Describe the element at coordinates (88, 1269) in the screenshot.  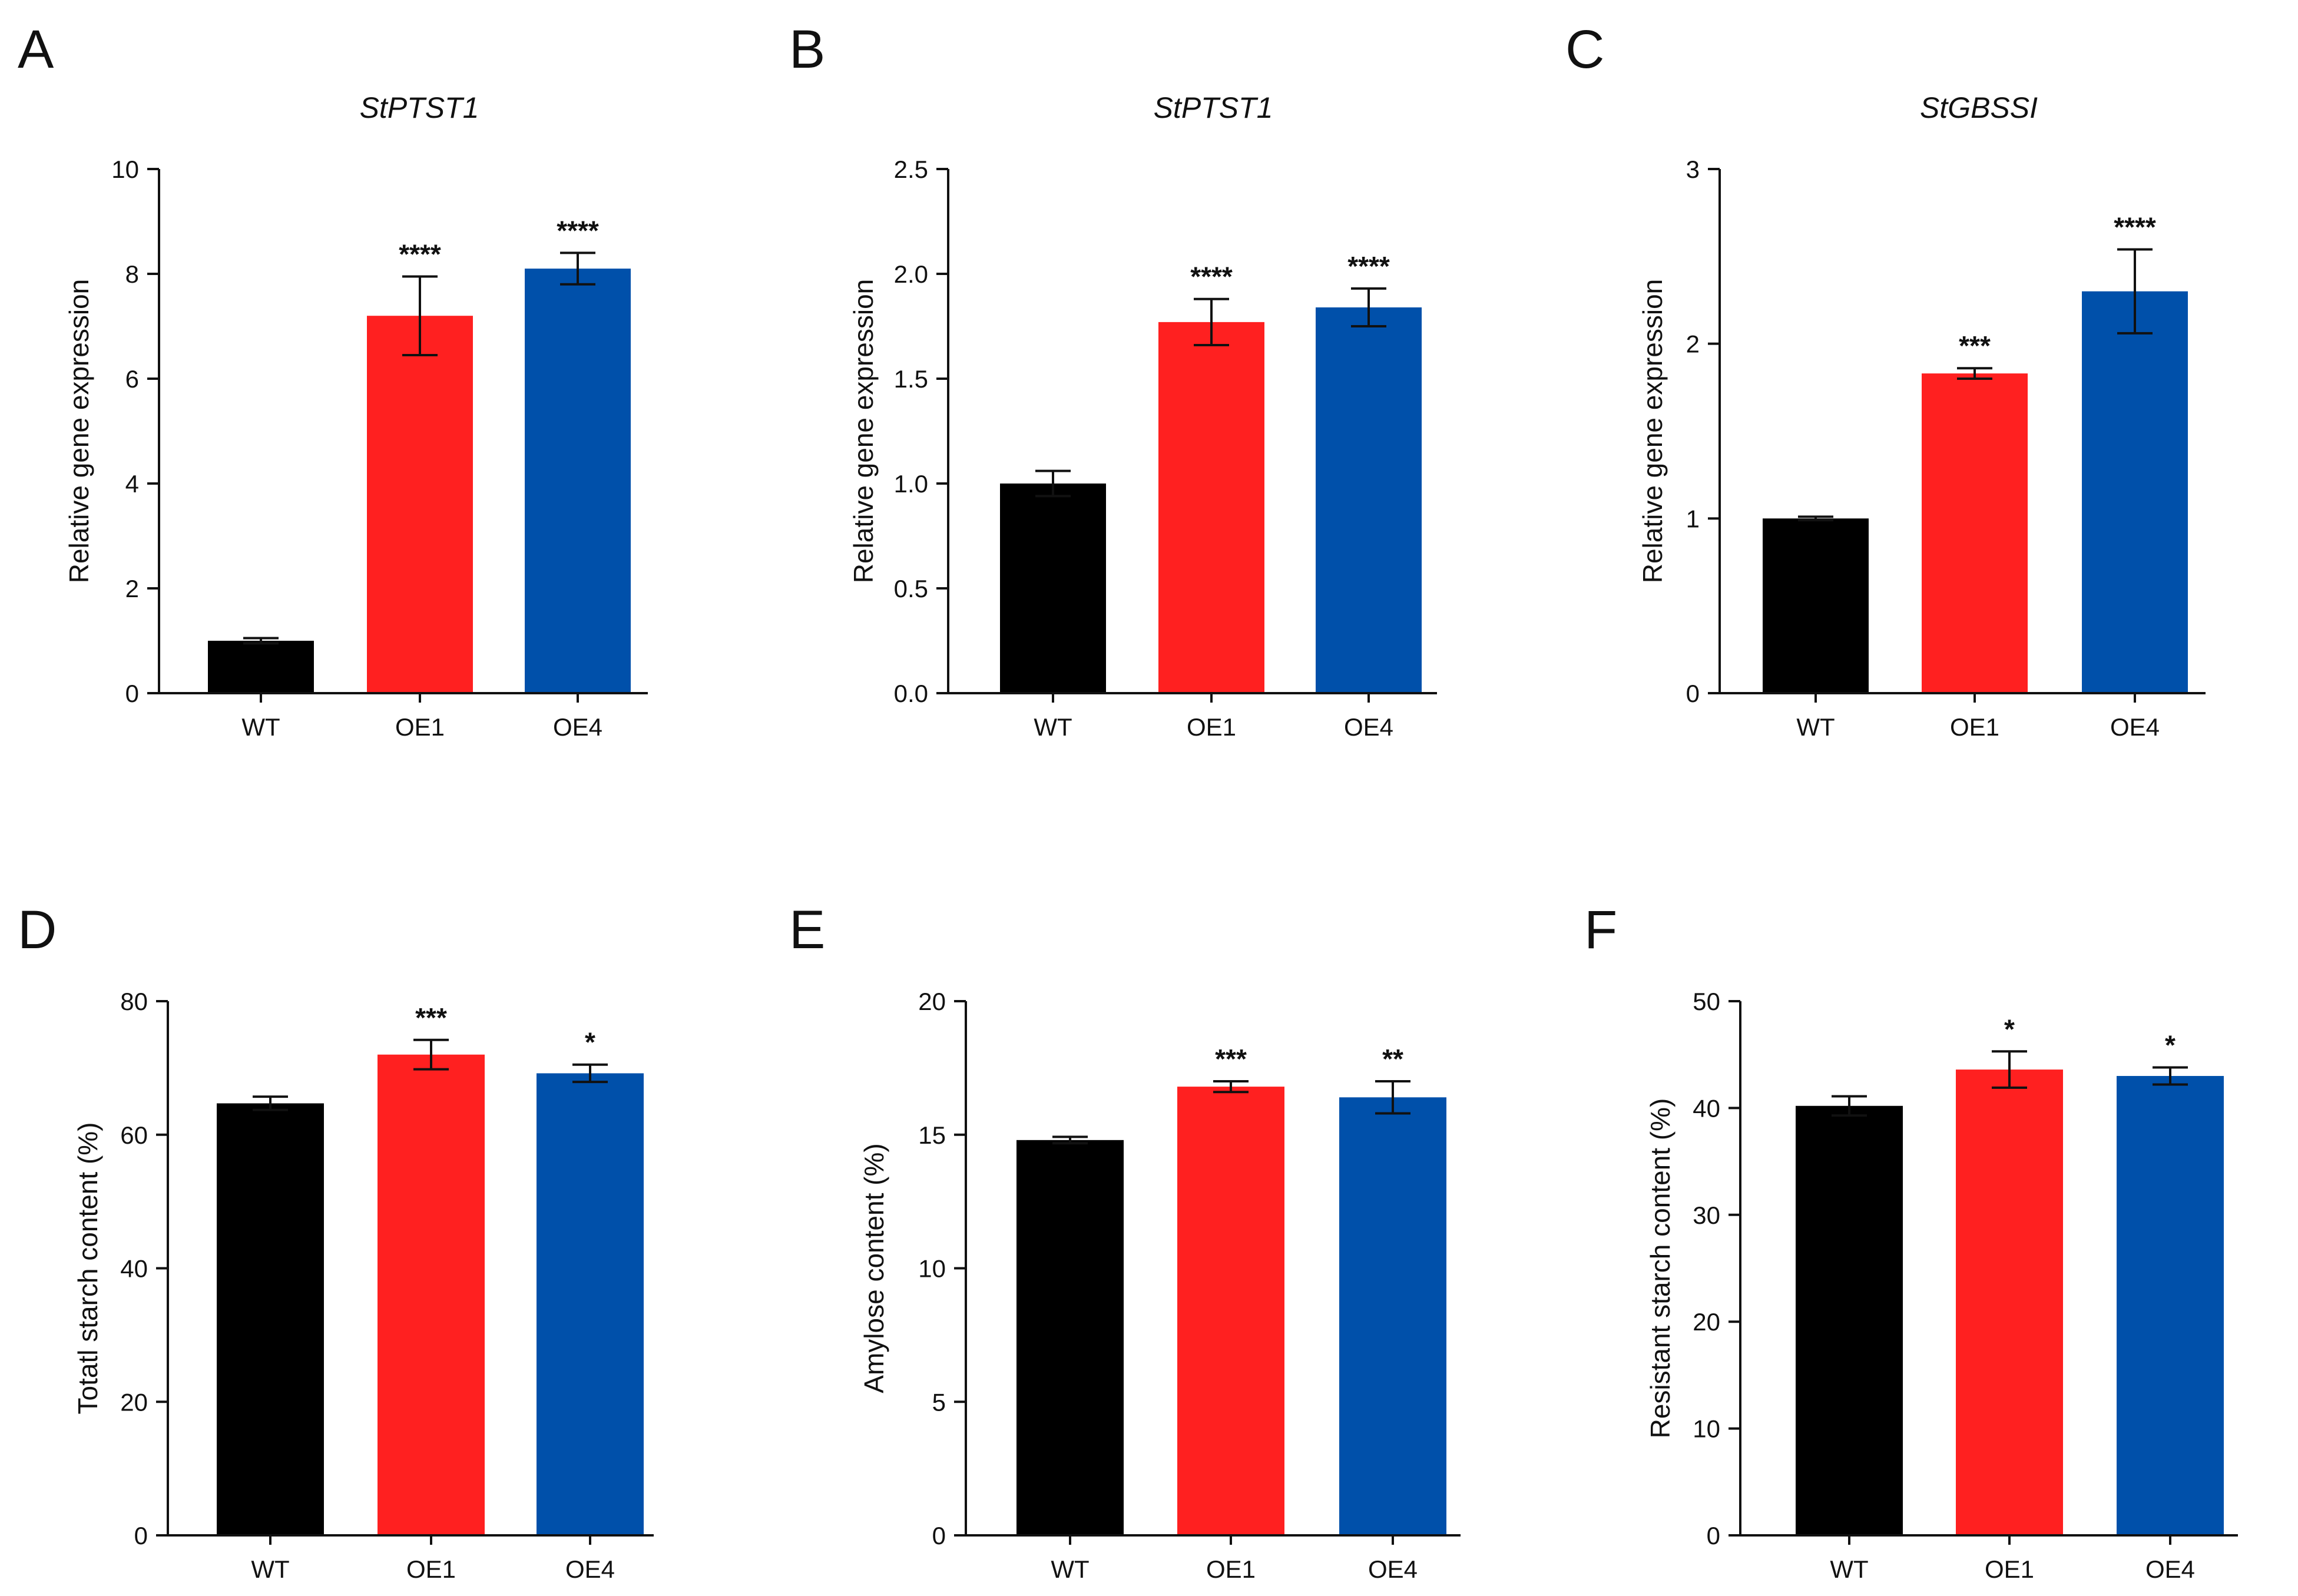
I see `y-axis-label: Totatl starch content (%)` at that location.